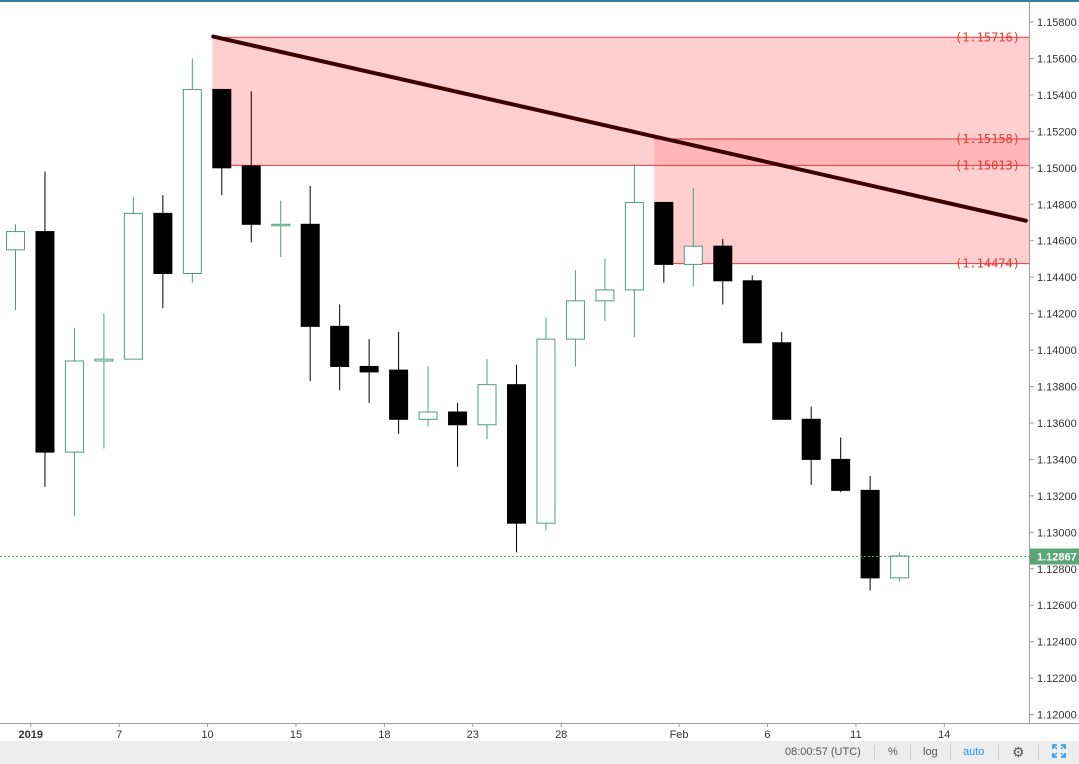 The width and height of the screenshot is (1079, 764). I want to click on y-tick-label: 1.14800, so click(1057, 205).